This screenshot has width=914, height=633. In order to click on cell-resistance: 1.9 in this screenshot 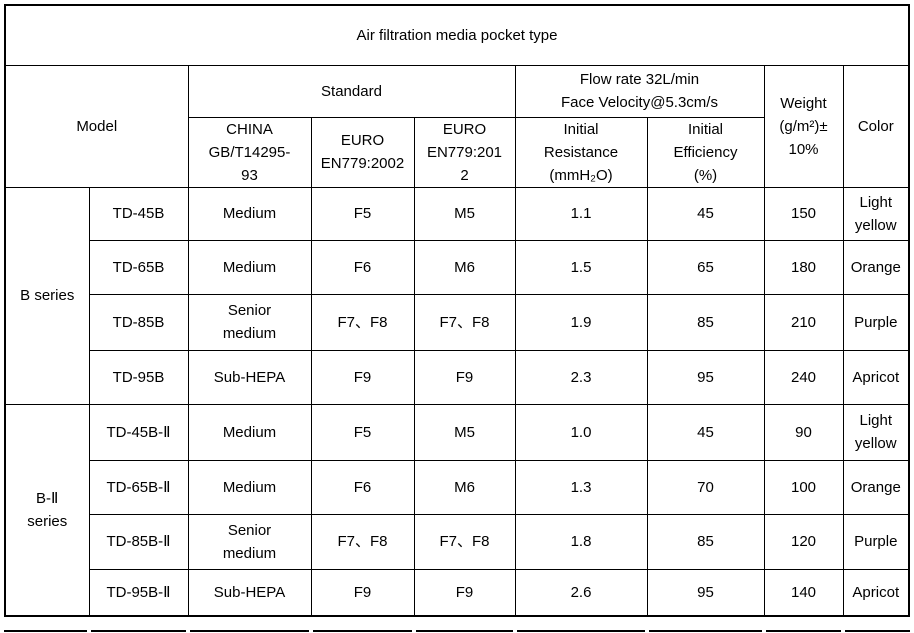, I will do `click(581, 322)`.